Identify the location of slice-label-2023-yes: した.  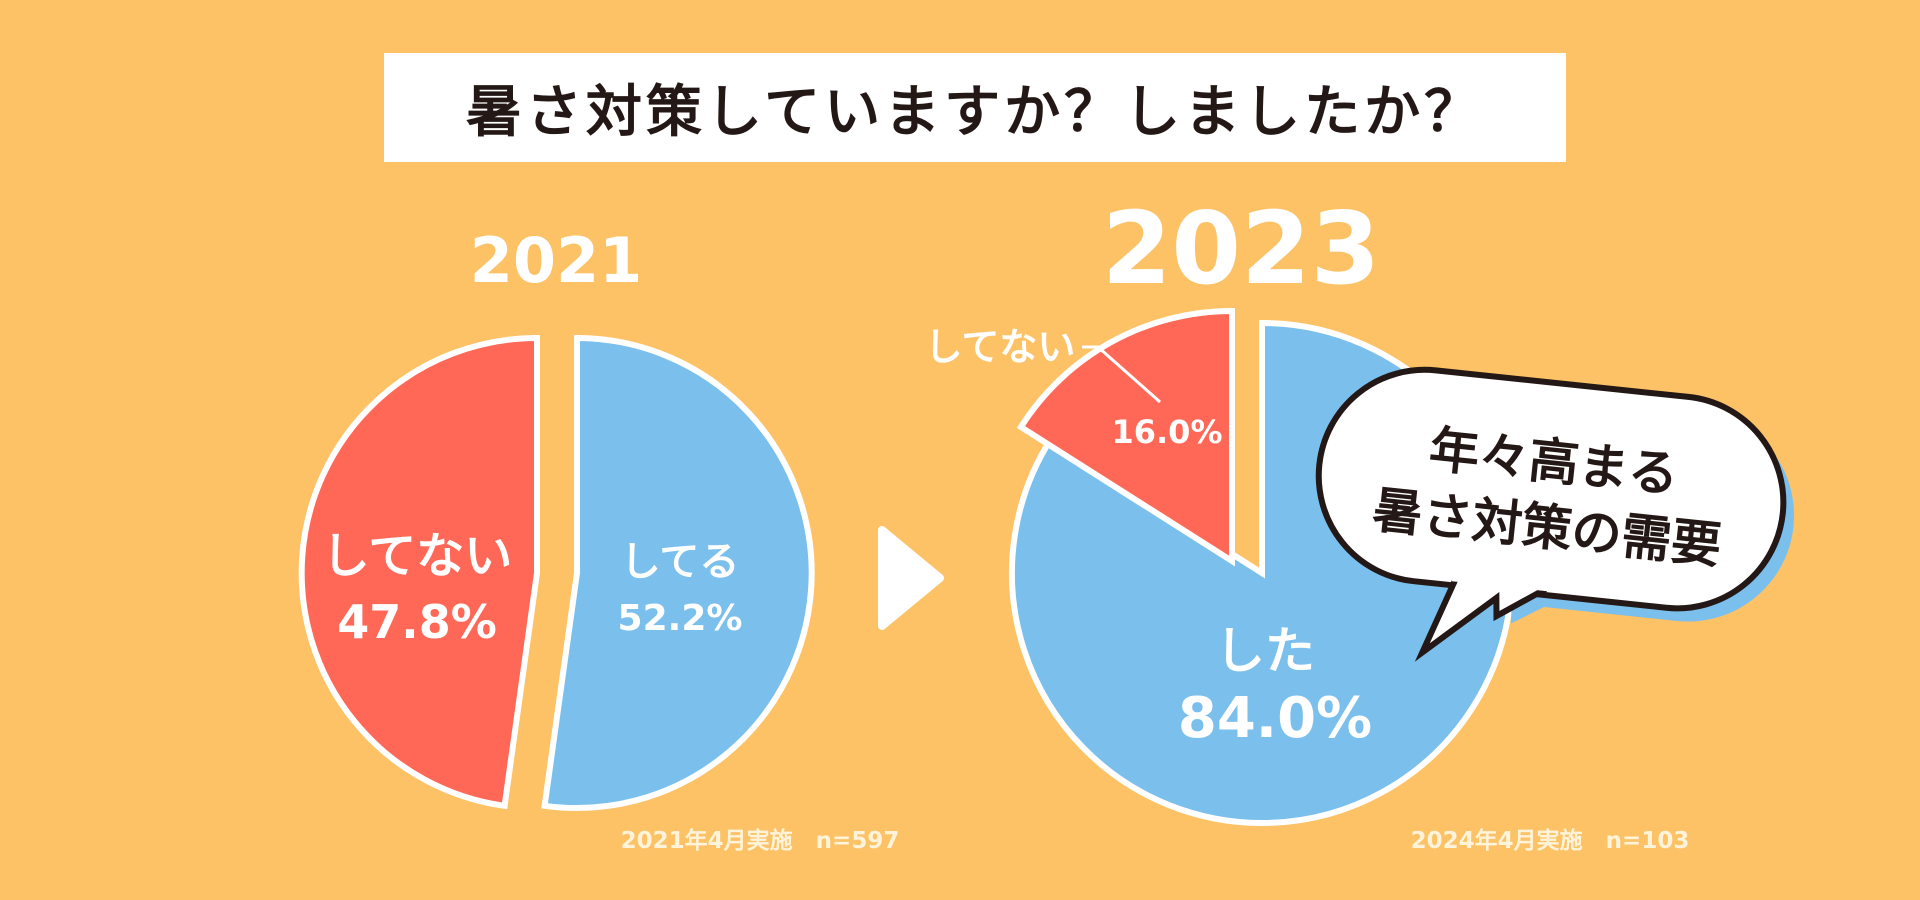
(1265, 651).